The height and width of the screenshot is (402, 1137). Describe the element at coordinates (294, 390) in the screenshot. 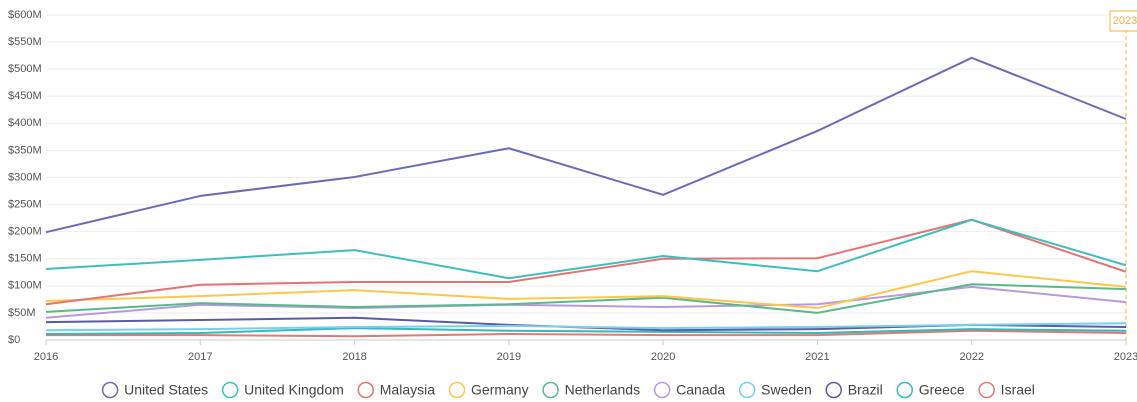

I see `legend-label: United Kingdom` at that location.